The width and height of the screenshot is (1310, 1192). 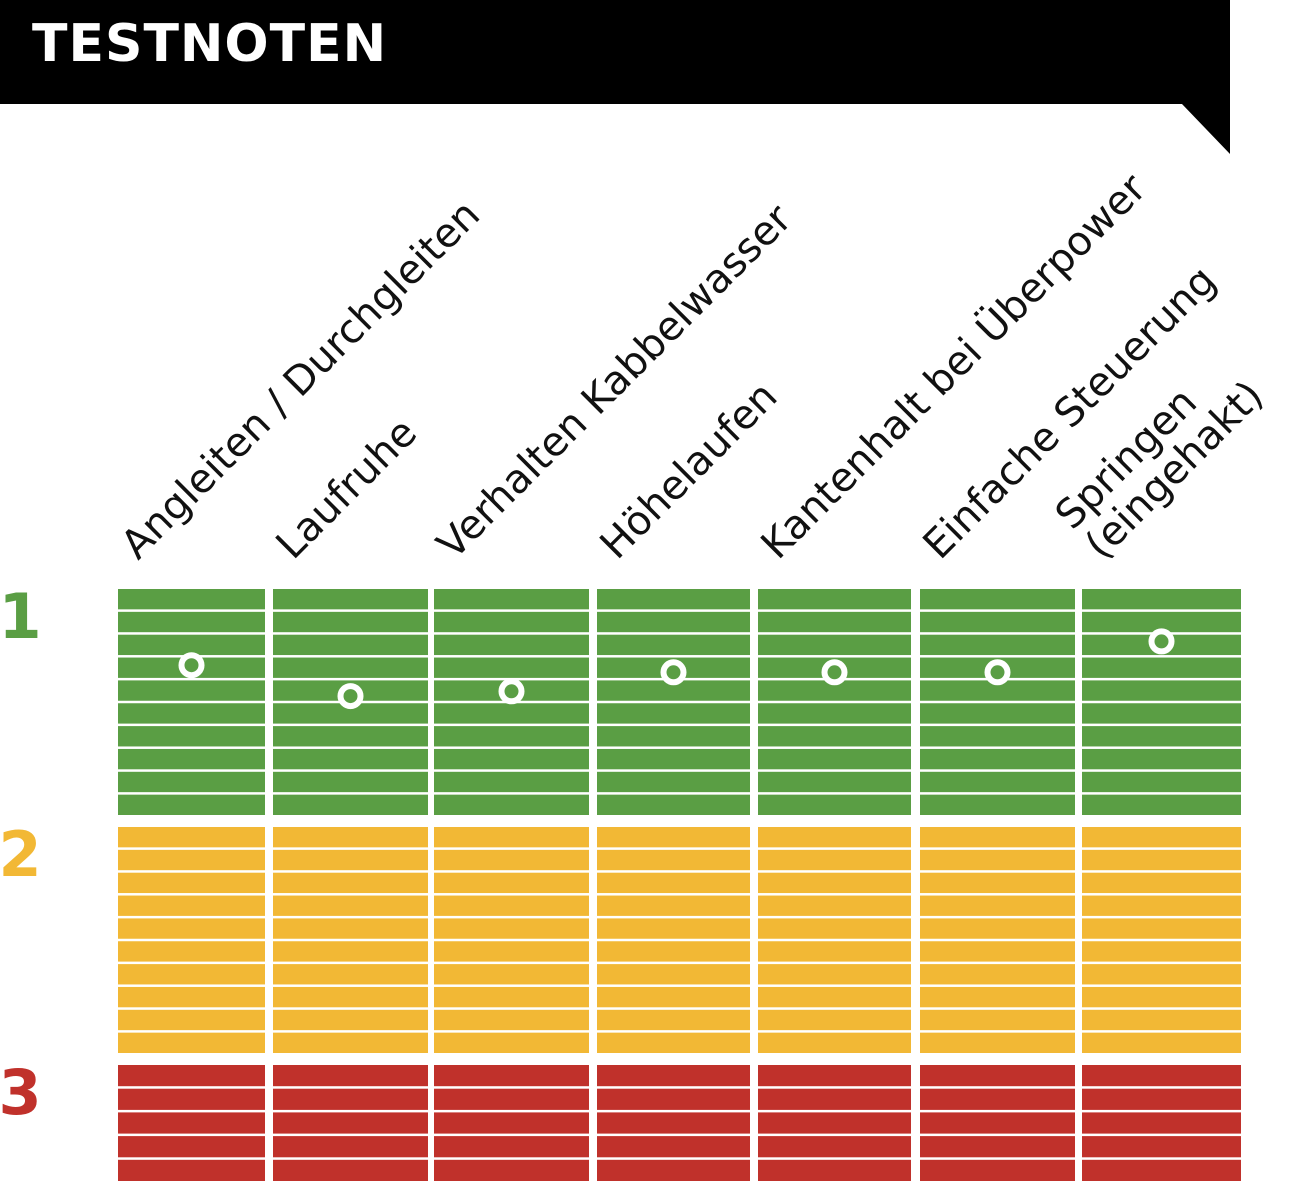 What do you see at coordinates (21, 616) in the screenshot?
I see `grade-label-1: 1` at bounding box center [21, 616].